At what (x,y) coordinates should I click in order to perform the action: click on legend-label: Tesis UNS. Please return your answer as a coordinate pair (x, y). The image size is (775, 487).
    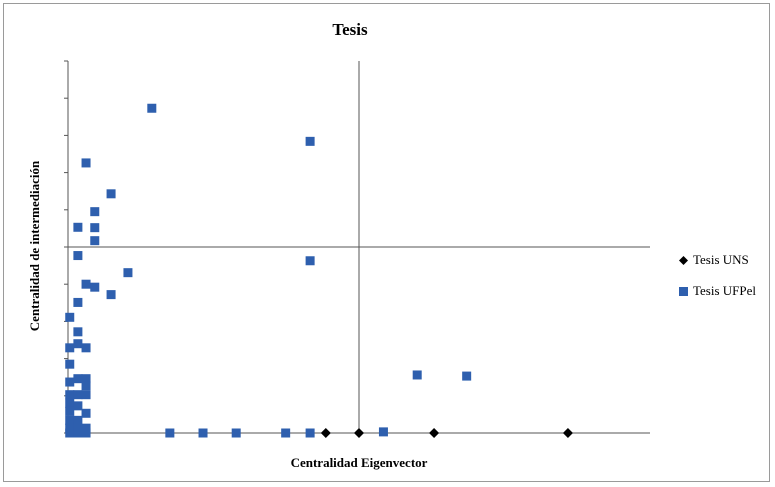
    Looking at the image, I should click on (721, 260).